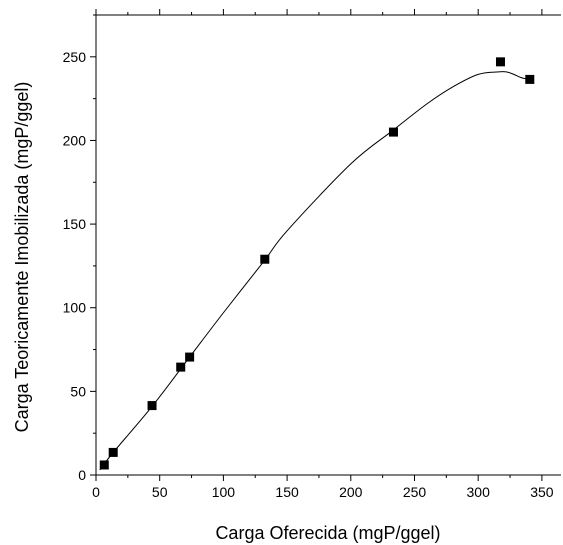 Image resolution: width=563 pixels, height=545 pixels. Describe the element at coordinates (75, 308) in the screenshot. I see `y-tick-label: 100` at that location.